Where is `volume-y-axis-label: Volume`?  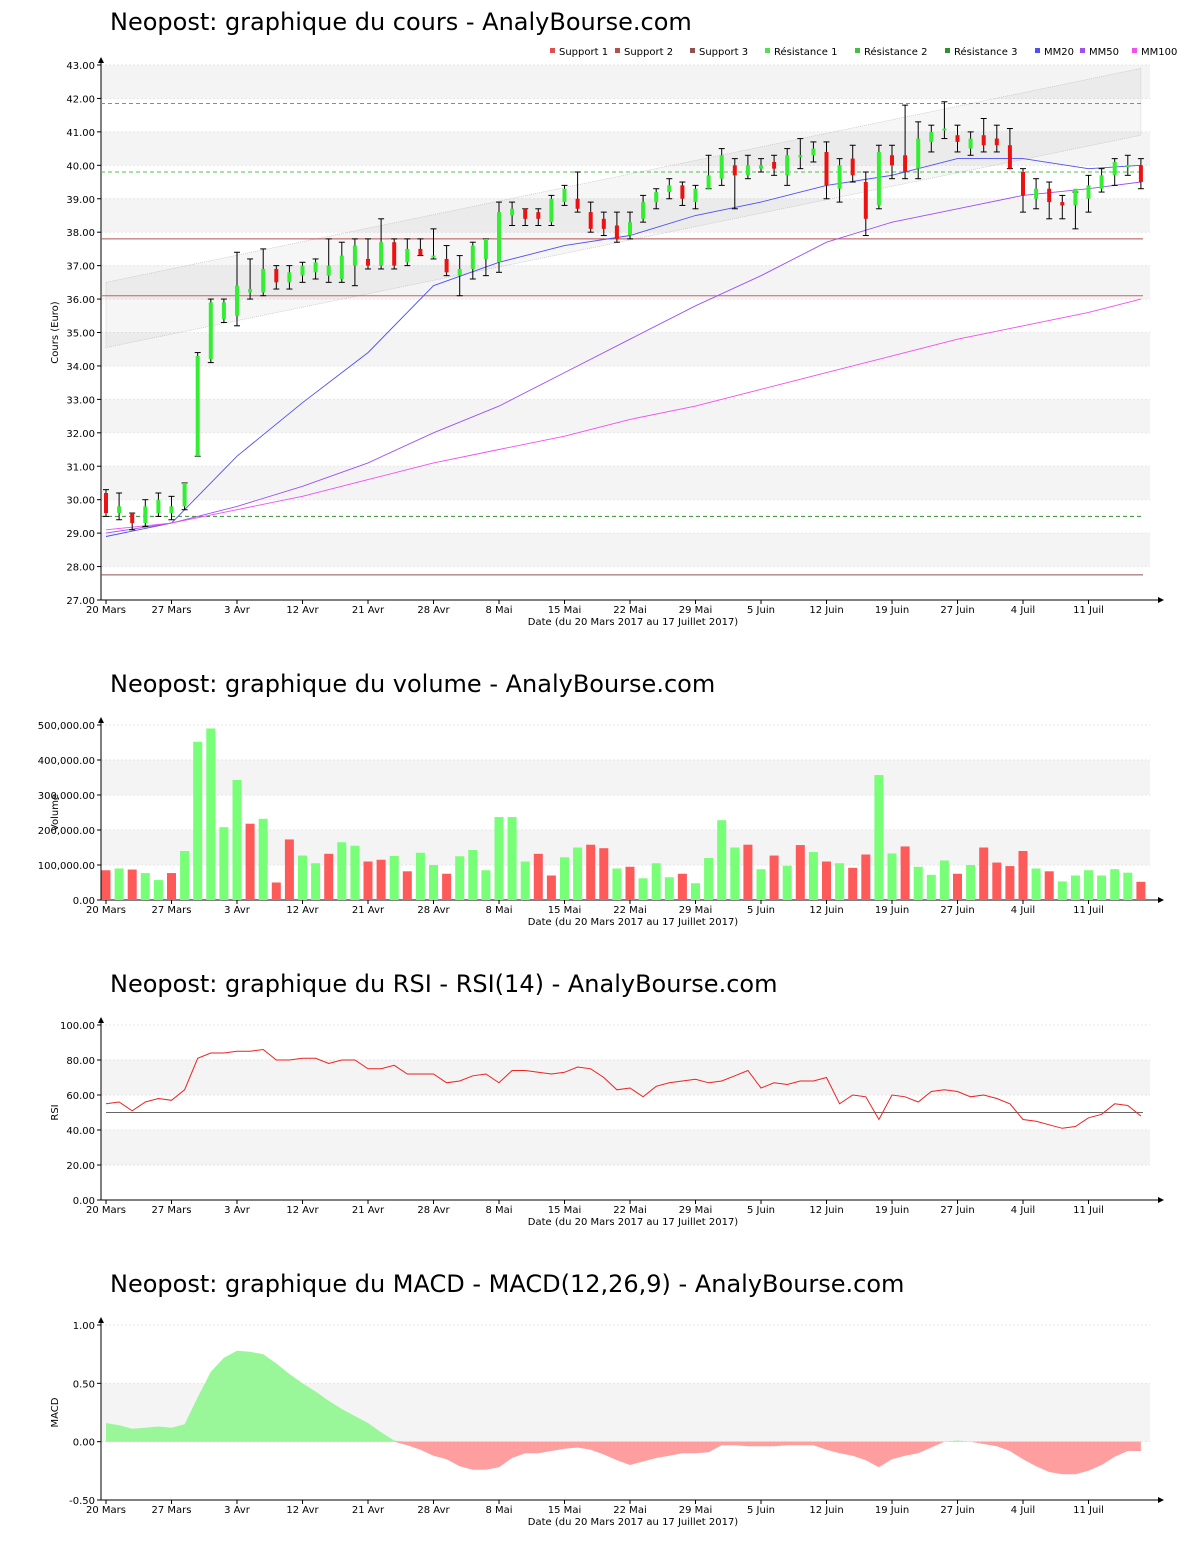 volume-y-axis-label: Volume is located at coordinates (55, 812).